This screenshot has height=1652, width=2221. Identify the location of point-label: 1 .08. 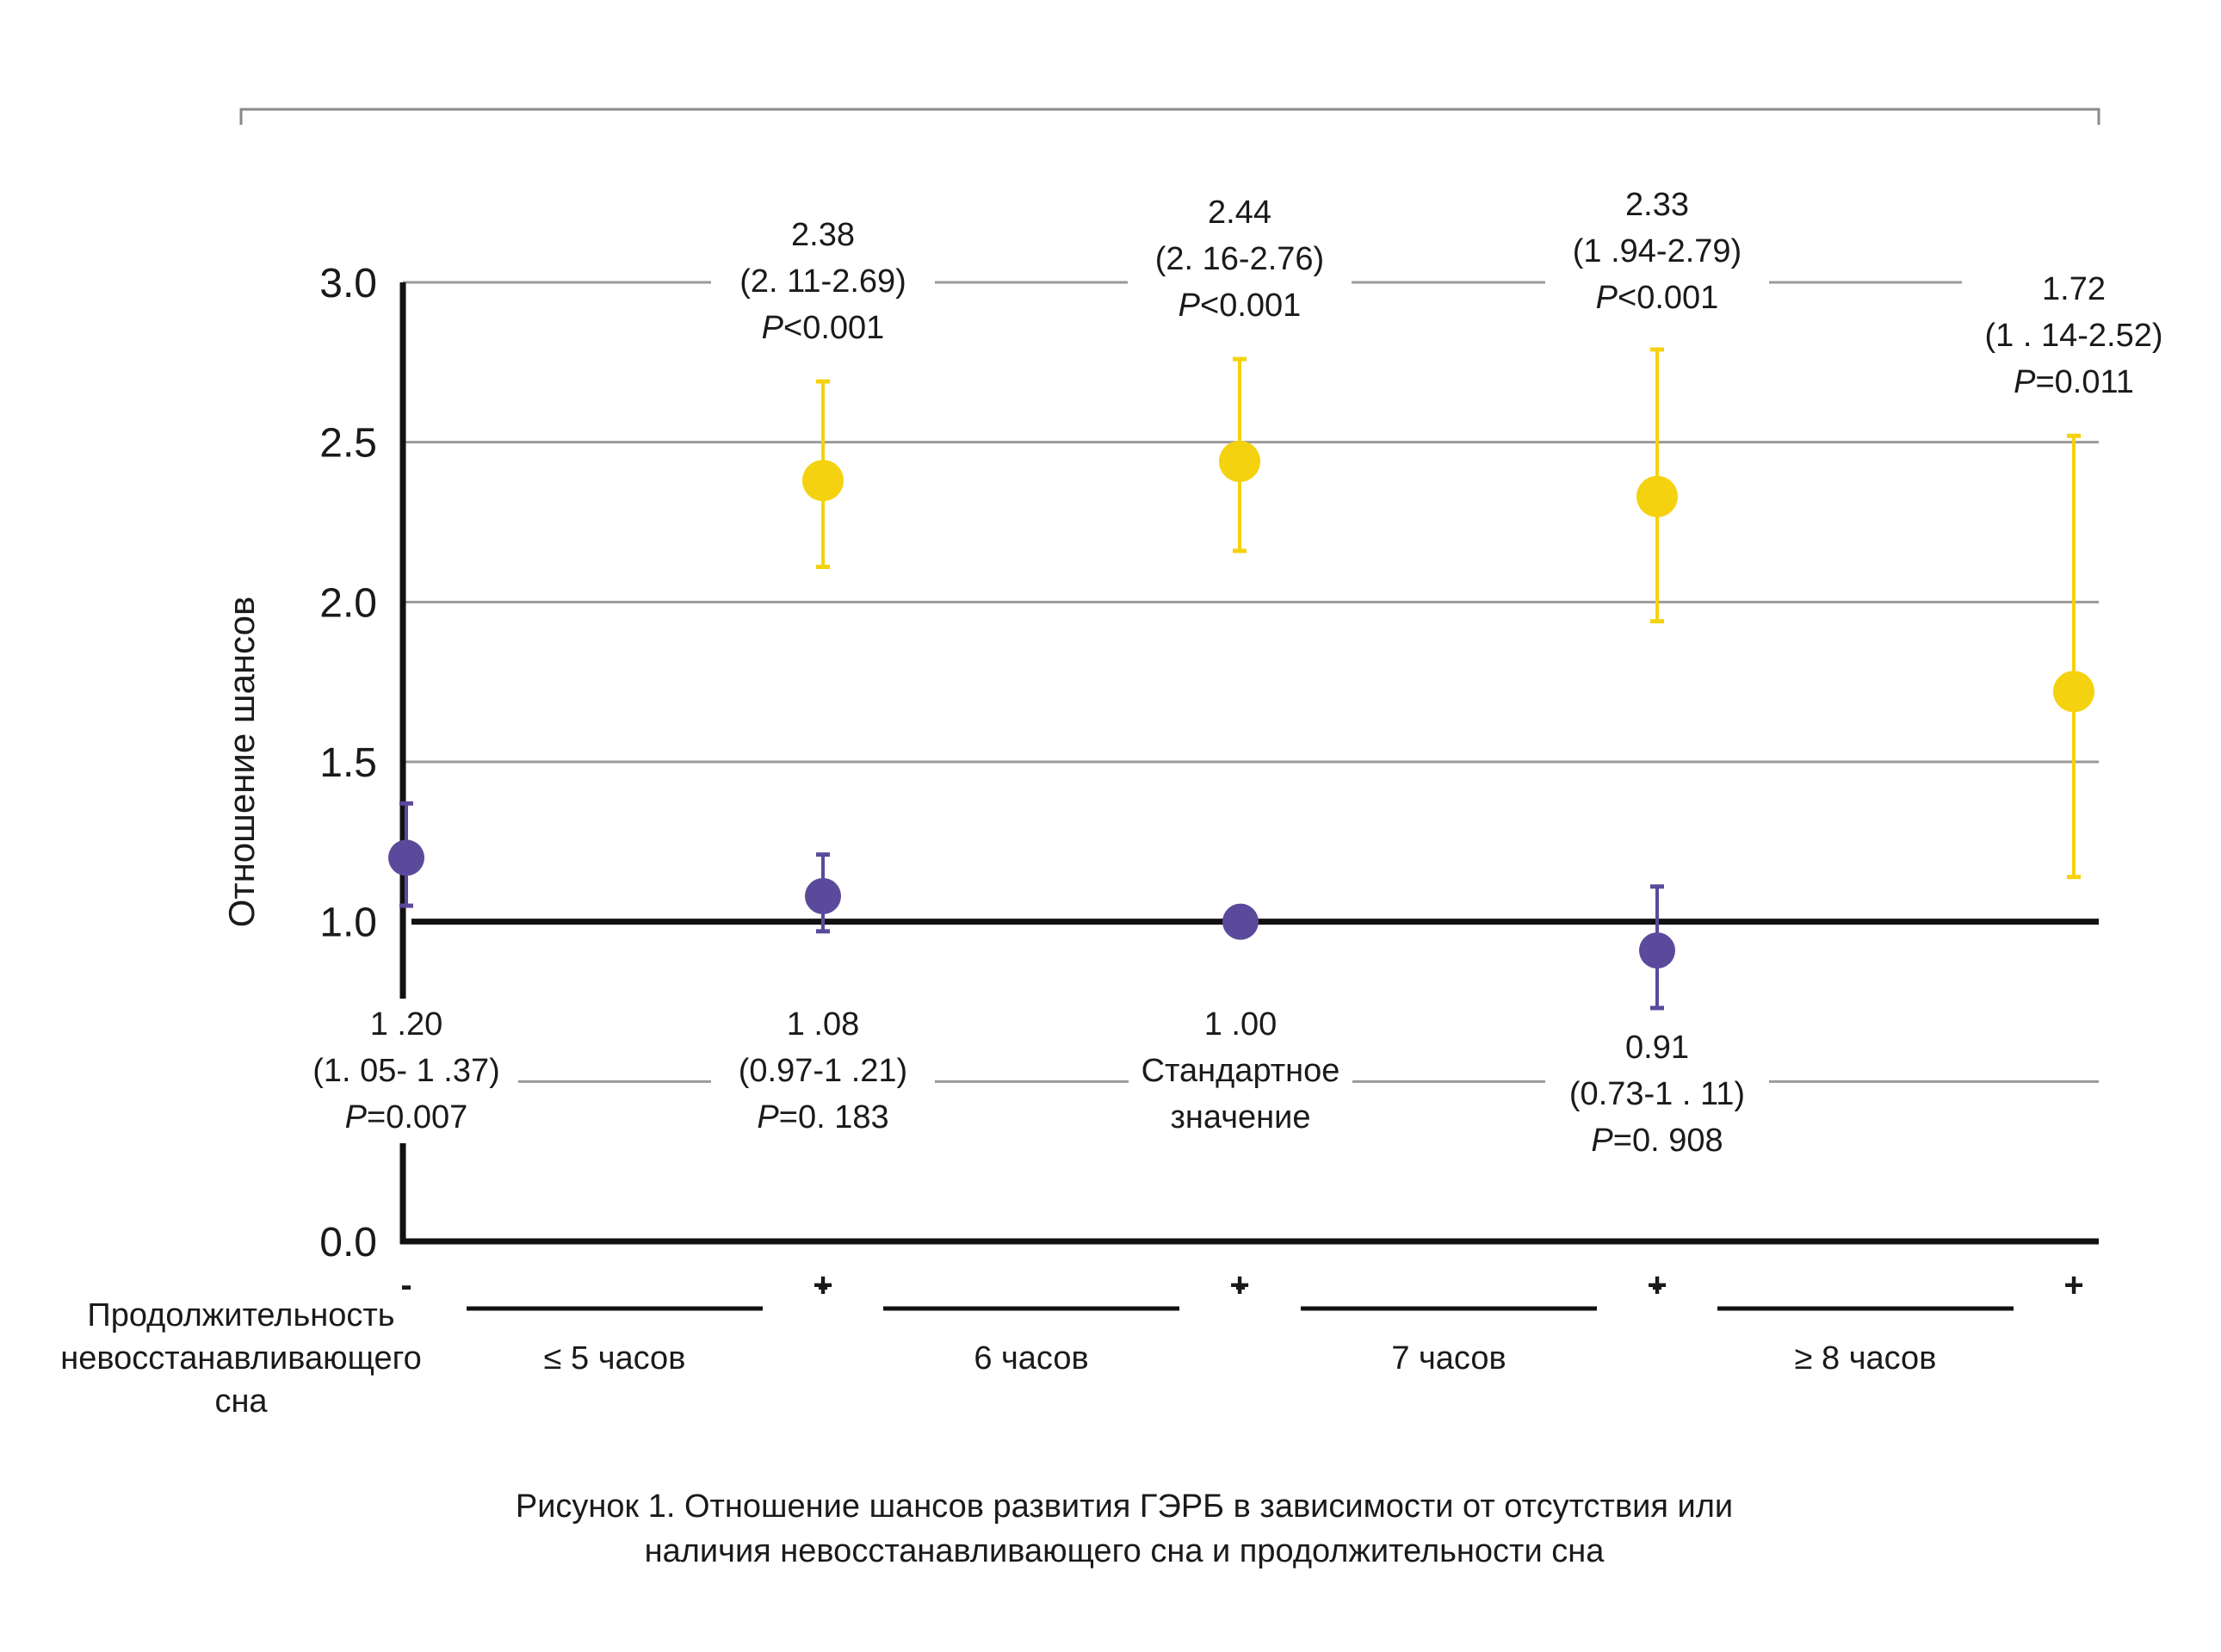
(824, 1024).